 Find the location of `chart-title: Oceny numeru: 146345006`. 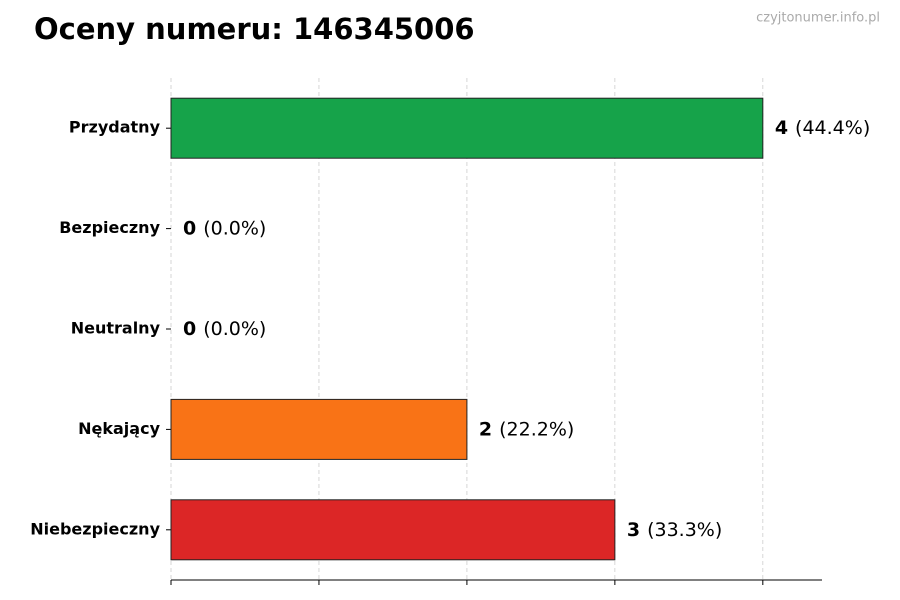

chart-title: Oceny numeru: 146345006 is located at coordinates (254, 29).